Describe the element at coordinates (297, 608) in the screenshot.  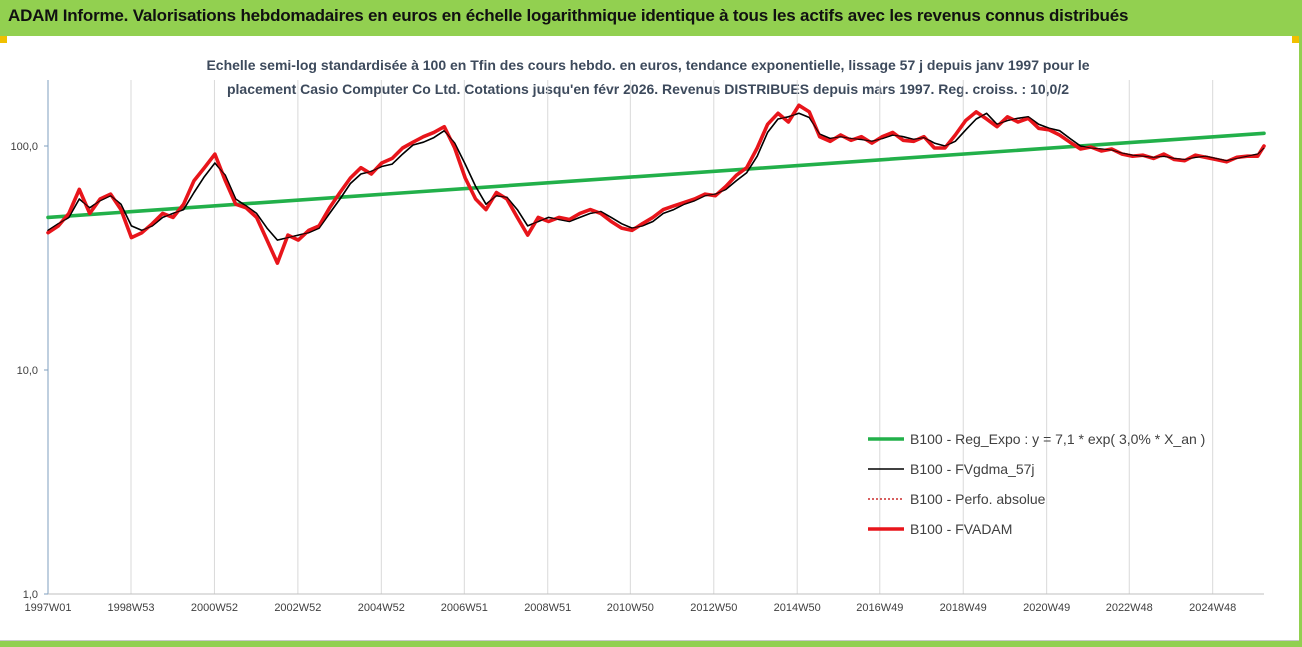
I see `x-tick-label: 2002W52` at that location.